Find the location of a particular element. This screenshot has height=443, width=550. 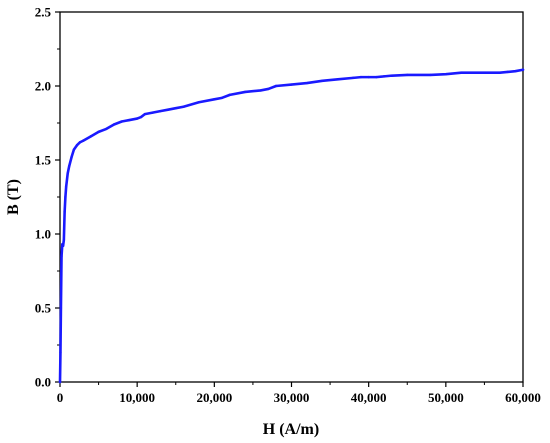

x-axis-ticks: 0 10,000 20,000 30,000 40,000 50,000 60,000 is located at coordinates (299, 393).